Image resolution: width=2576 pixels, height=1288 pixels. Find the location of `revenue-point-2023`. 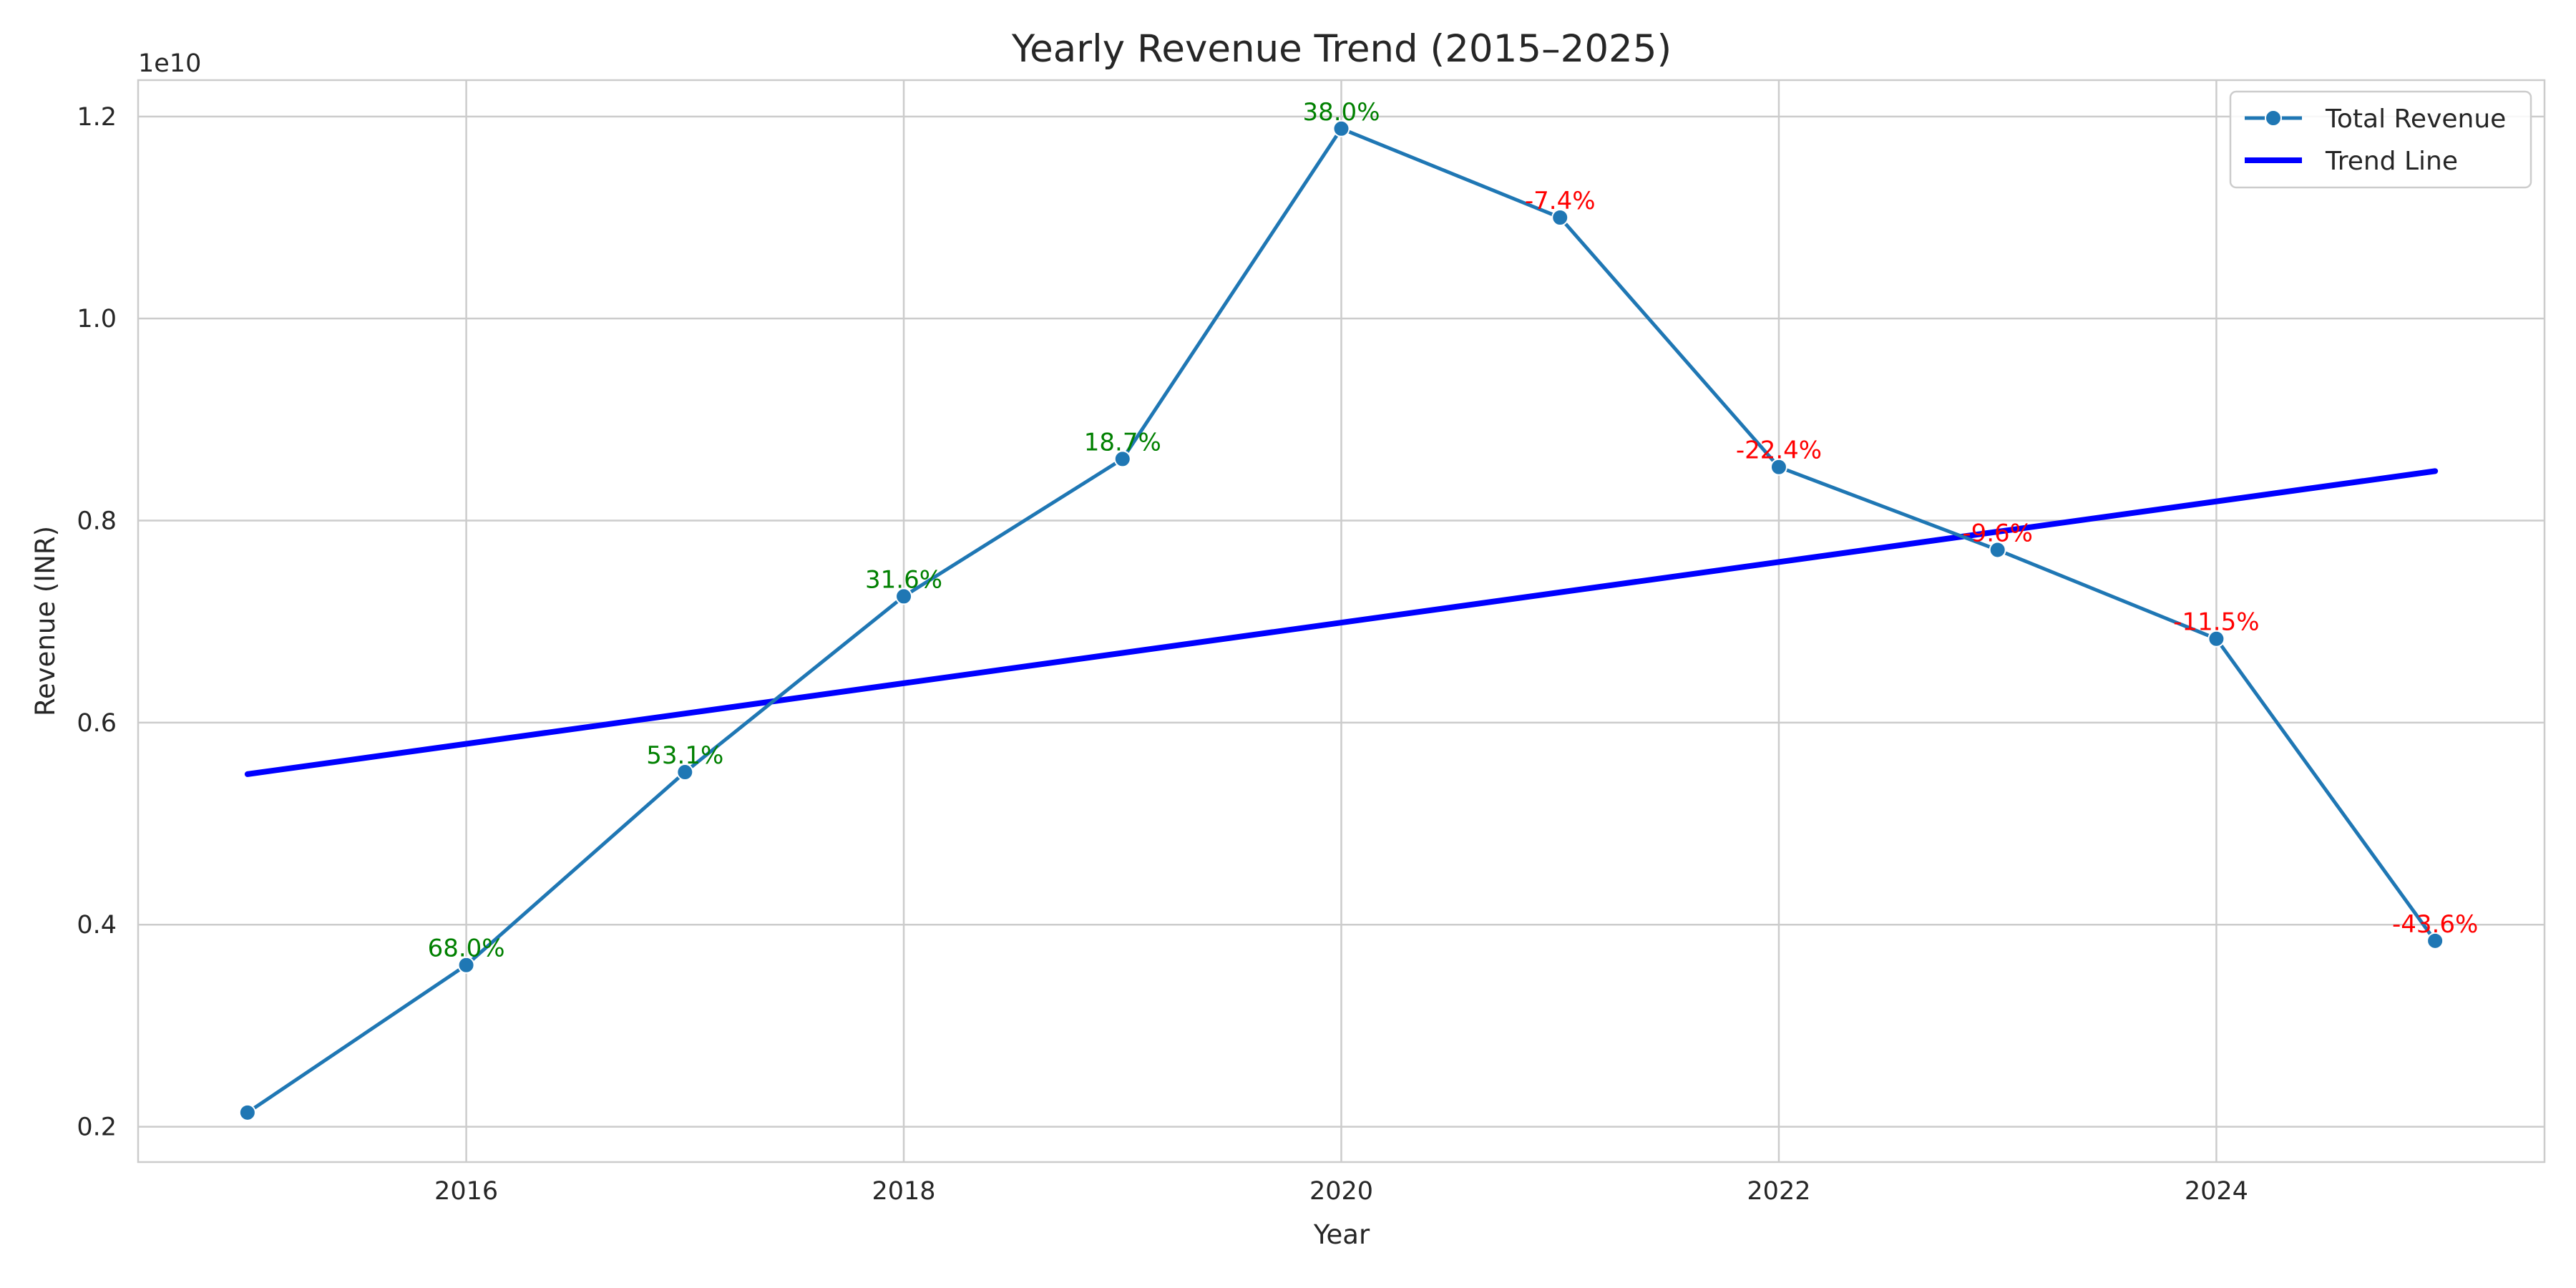

revenue-point-2023 is located at coordinates (1997, 550).